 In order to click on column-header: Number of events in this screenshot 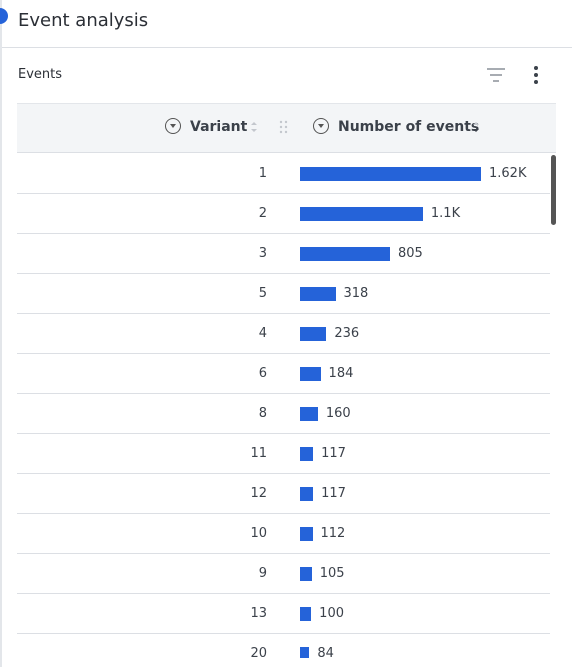, I will do `click(409, 127)`.